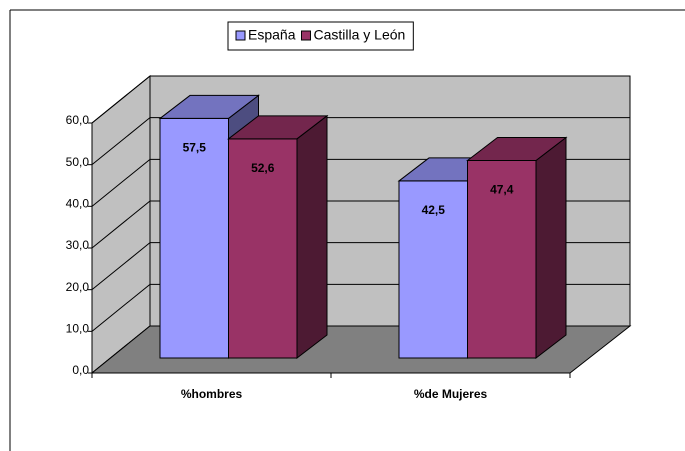 The width and height of the screenshot is (685, 451). Describe the element at coordinates (78, 120) in the screenshot. I see `y-tick-label: 60,0` at that location.